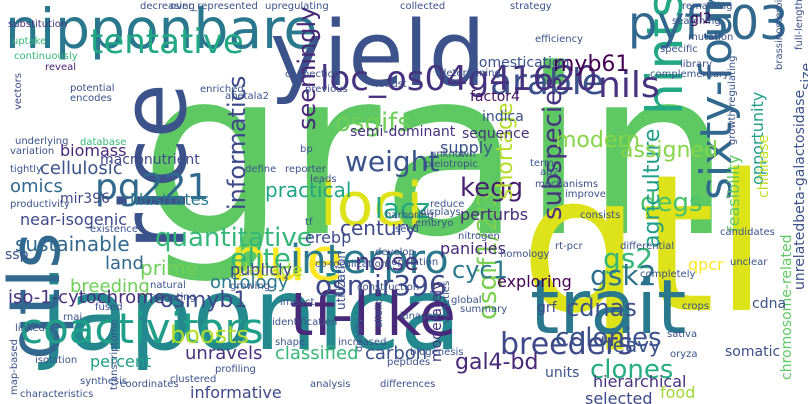 This screenshot has width=808, height=404. I want to click on word-omics: omics, so click(36, 186).